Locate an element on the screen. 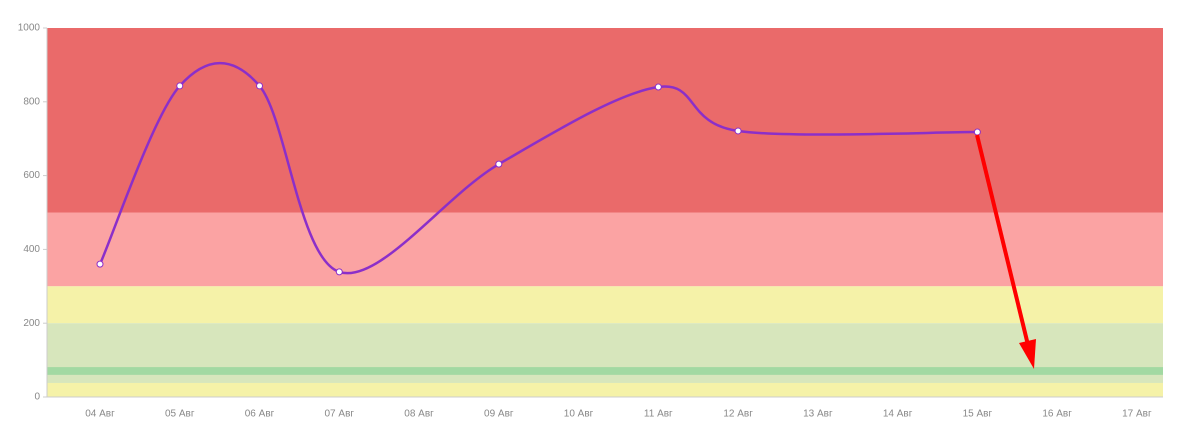 The image size is (1200, 426). x-tick-label: 11 Авг is located at coordinates (658, 414).